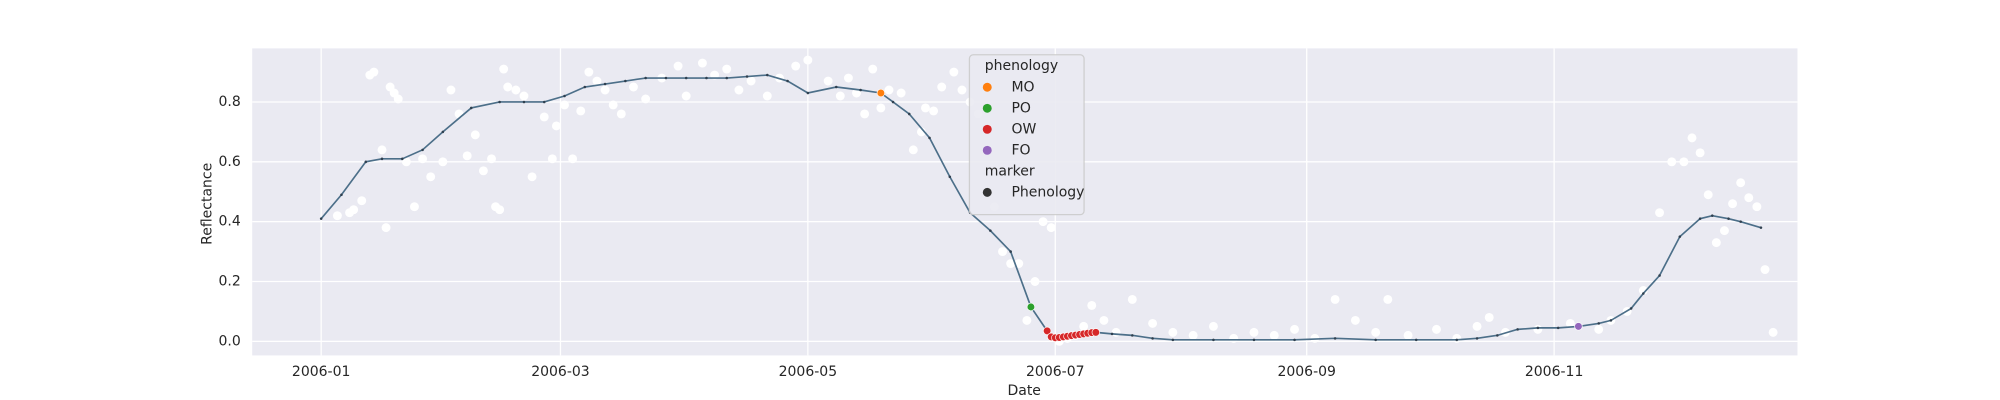  I want to click on x-tick-label: 2006-11, so click(1554, 372).